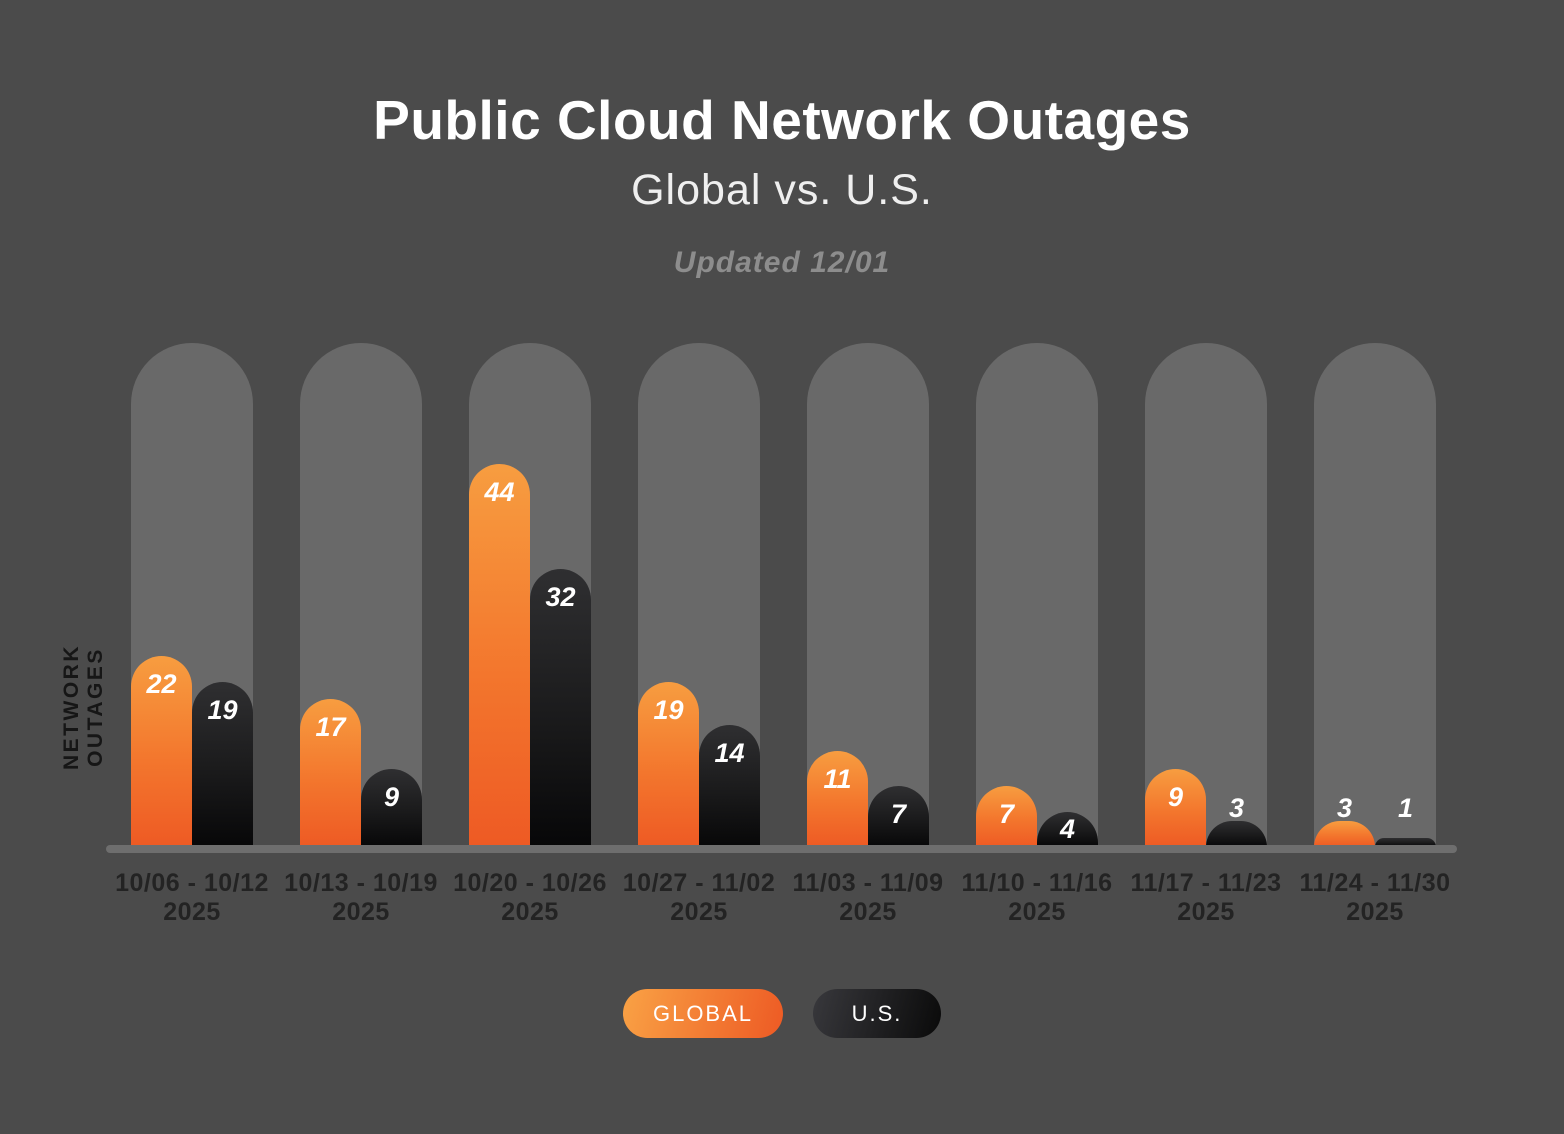 This screenshot has height=1134, width=1564. What do you see at coordinates (1405, 808) in the screenshot?
I see `value-label-us: 1` at bounding box center [1405, 808].